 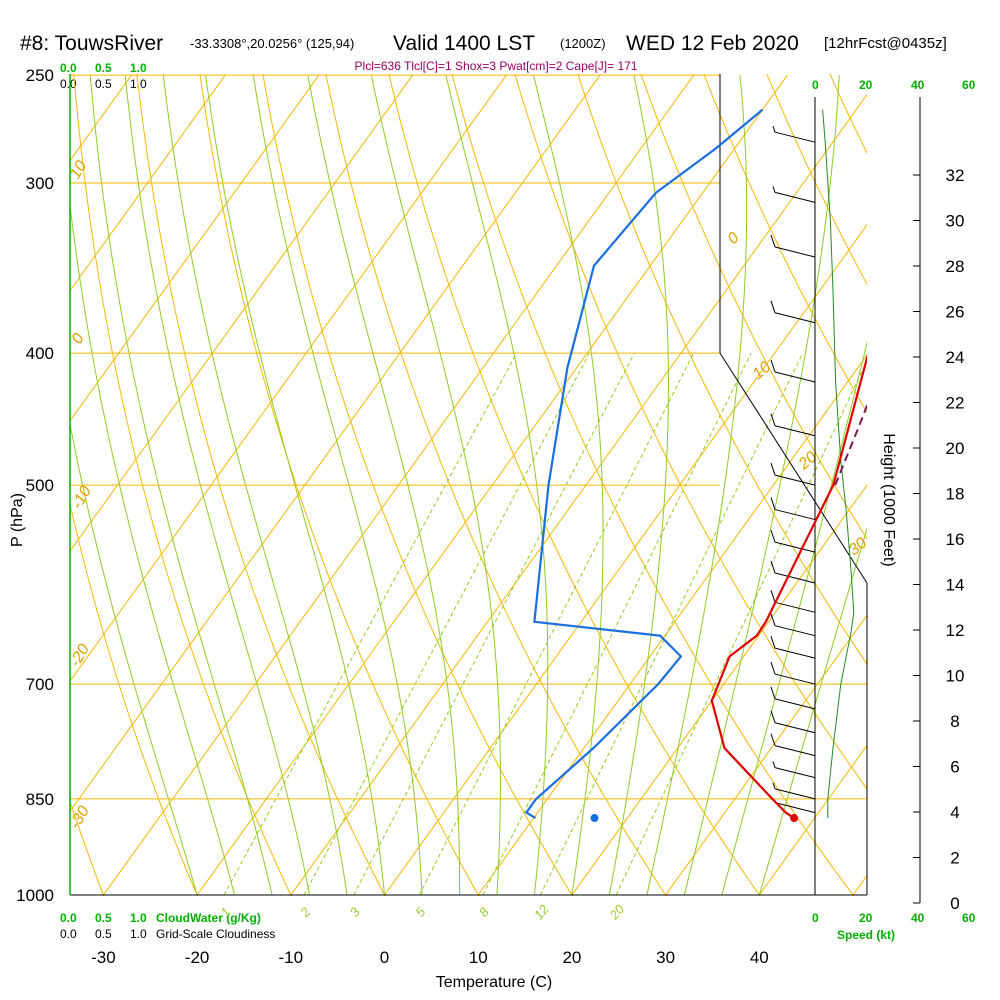 I want to click on height-tick-label: 32, so click(x=955, y=175).